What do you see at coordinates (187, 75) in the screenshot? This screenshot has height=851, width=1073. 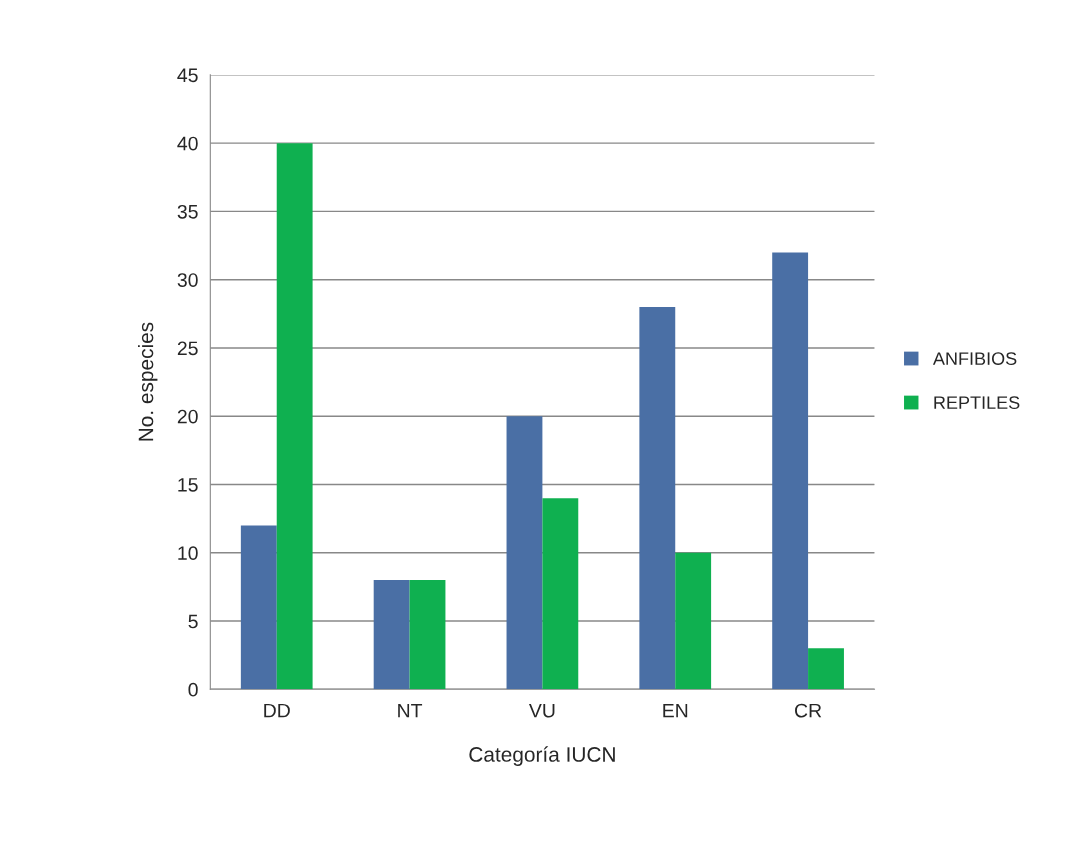 I see `y-tick-label: 45` at bounding box center [187, 75].